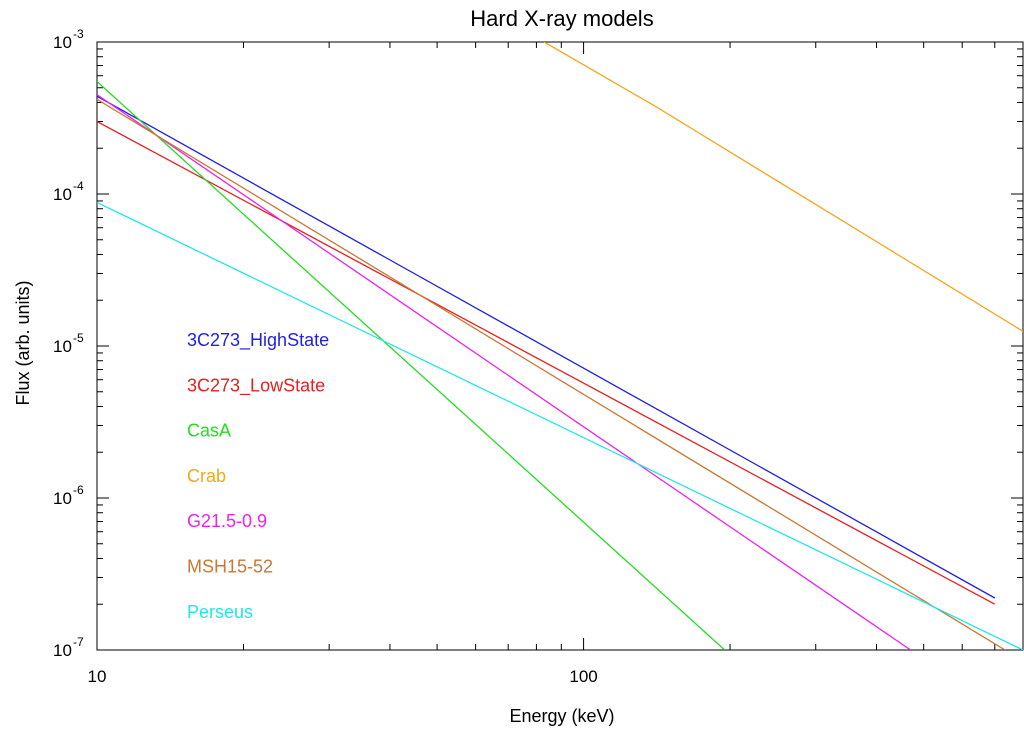 The width and height of the screenshot is (1024, 731). Describe the element at coordinates (583, 676) in the screenshot. I see `x-tick-label: 100` at that location.